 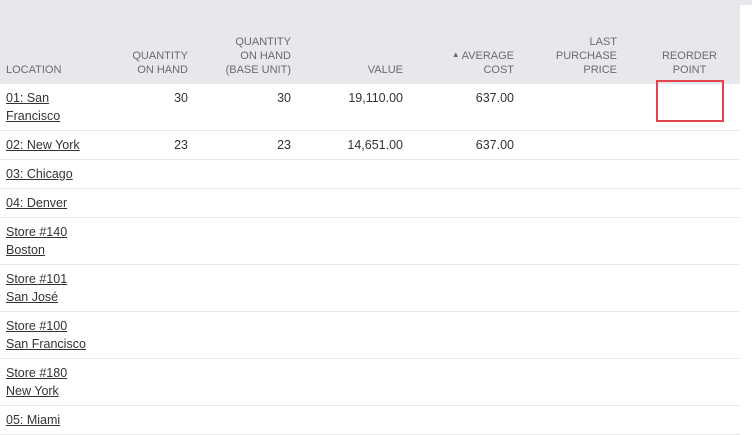 I want to click on table-row: Store #180 New York, so click(x=370, y=382).